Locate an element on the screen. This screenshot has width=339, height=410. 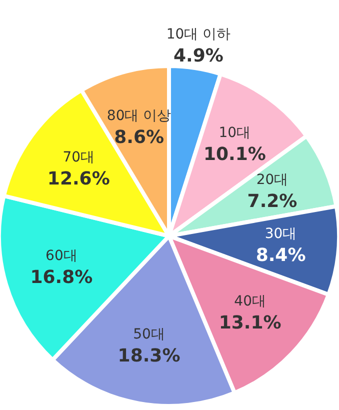
slice-label: 10대 is located at coordinates (234, 133).